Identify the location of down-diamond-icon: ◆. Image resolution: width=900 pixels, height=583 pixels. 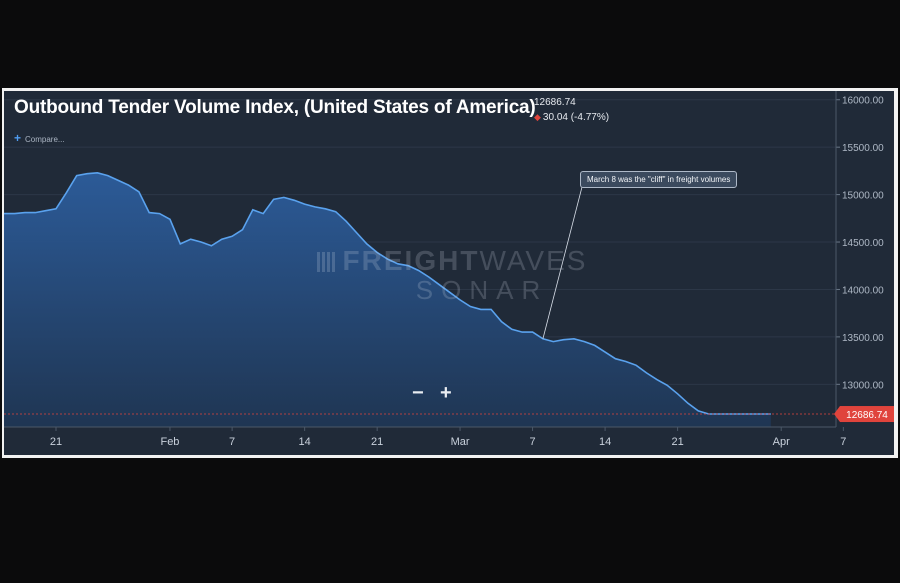
(537, 117).